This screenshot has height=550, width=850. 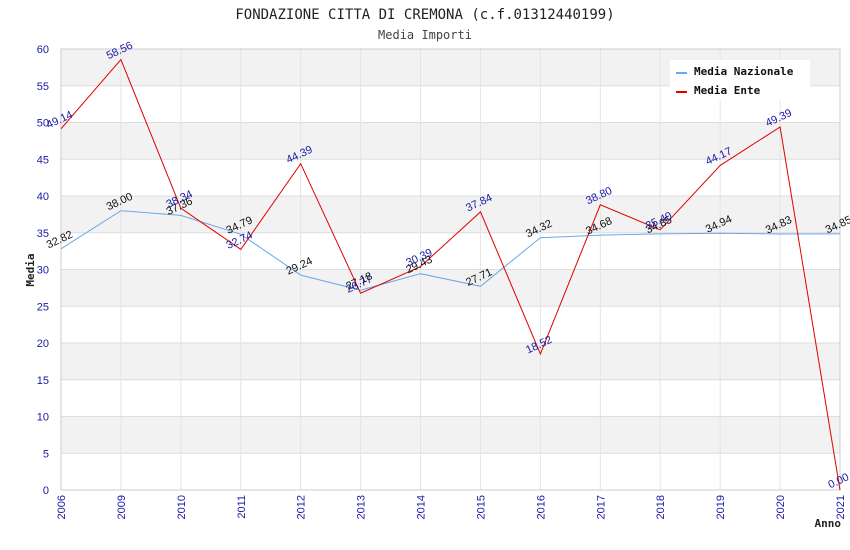 I want to click on x-tick-label: 2009, so click(x=122, y=507).